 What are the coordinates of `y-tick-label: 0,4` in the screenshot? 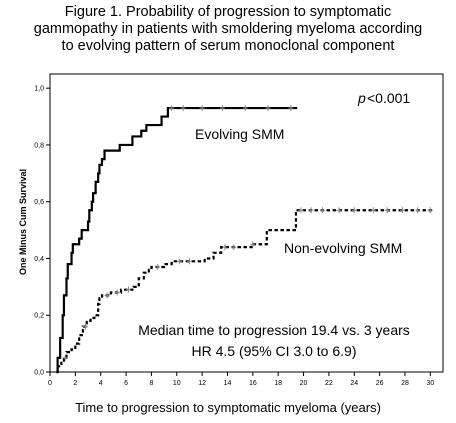 It's located at (39, 259).